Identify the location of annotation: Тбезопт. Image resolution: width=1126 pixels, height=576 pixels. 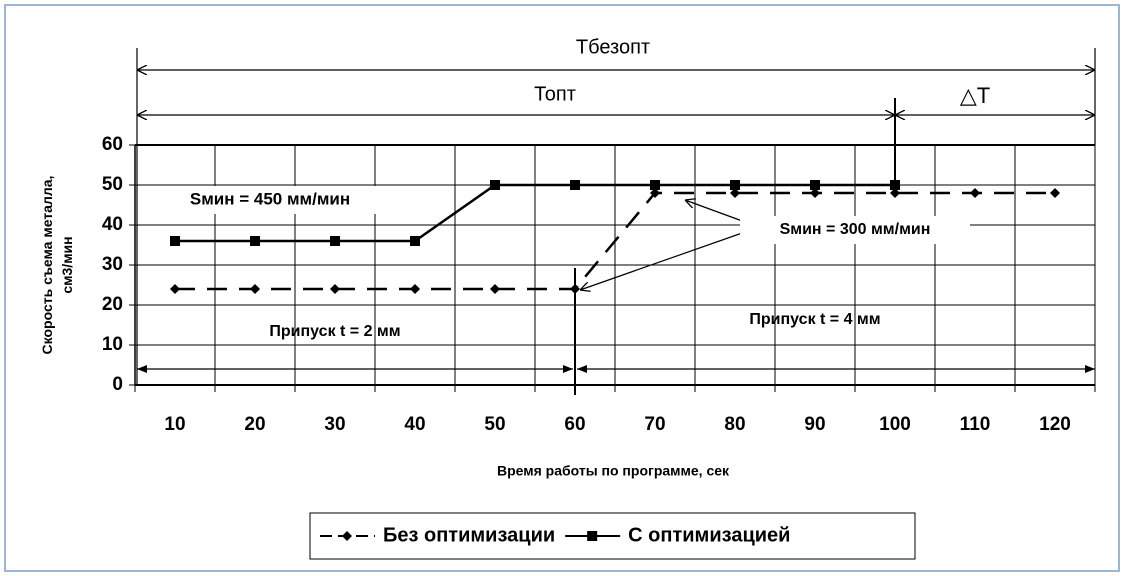
(613, 47).